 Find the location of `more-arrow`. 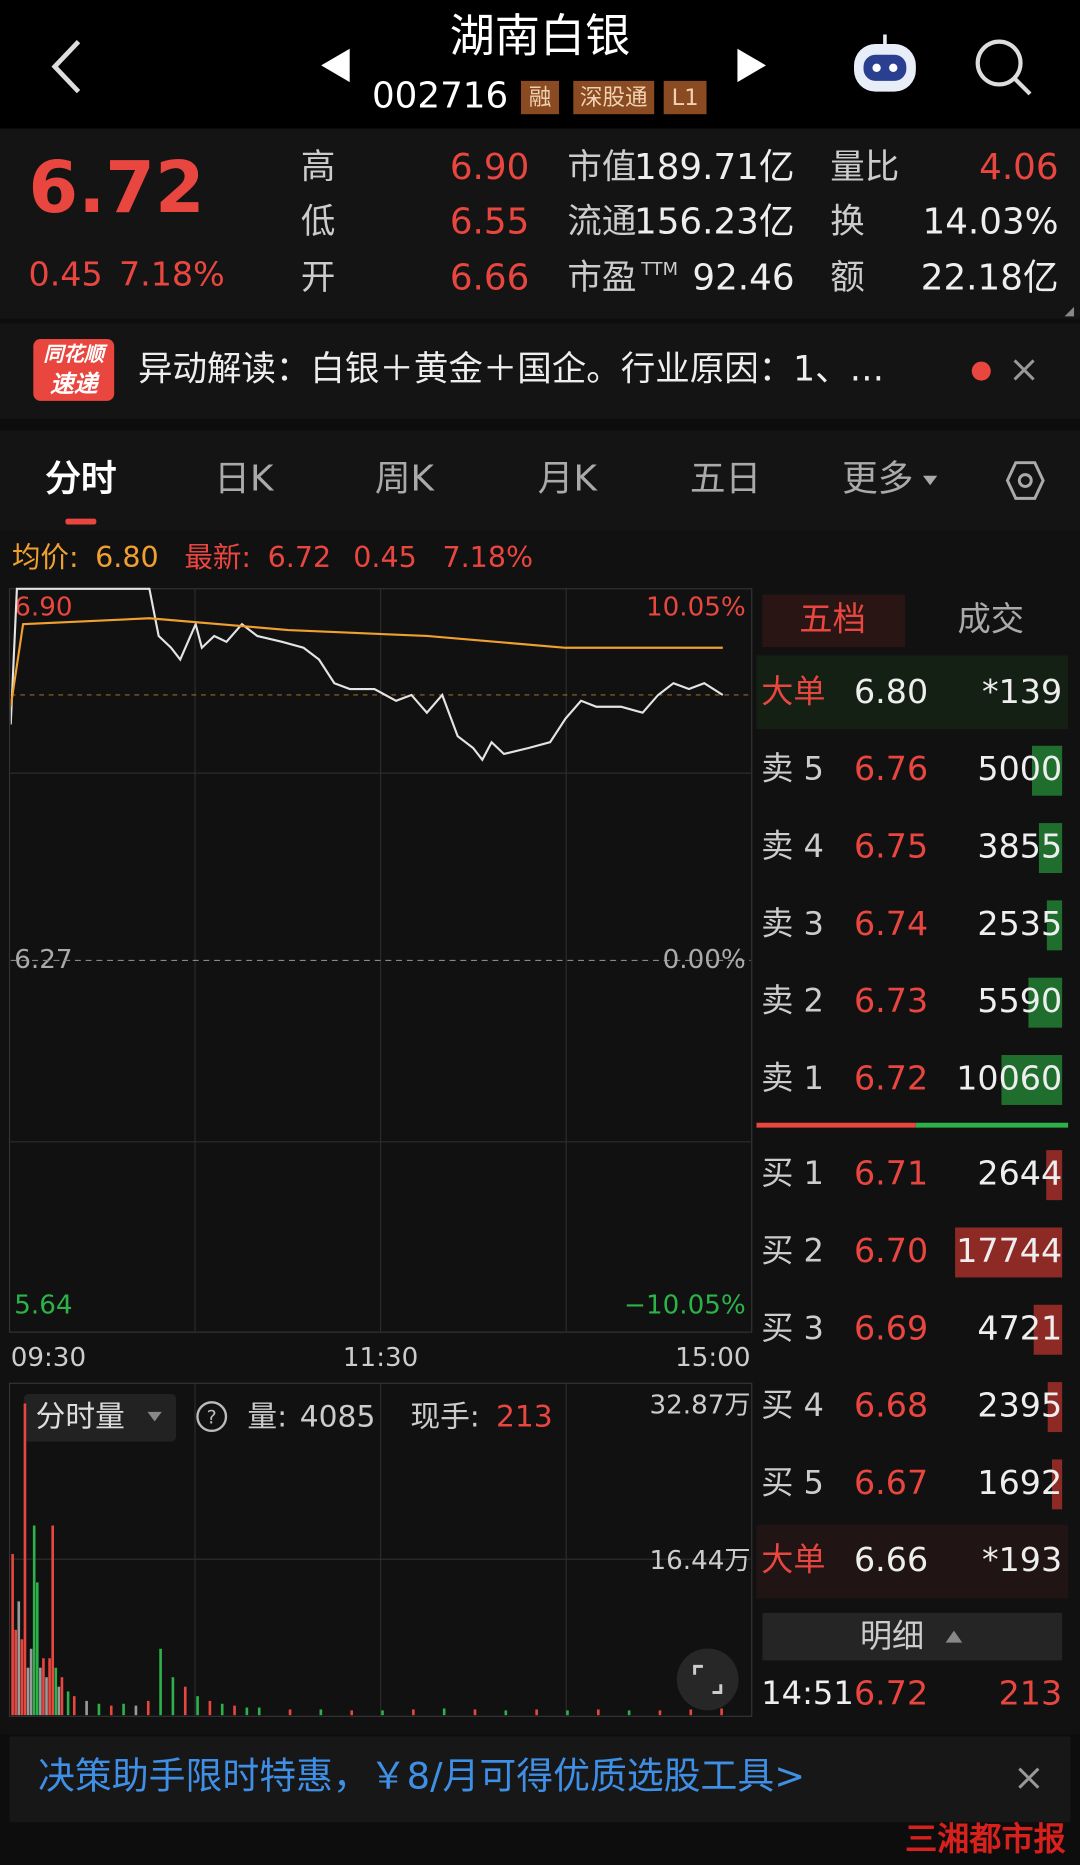

more-arrow is located at coordinates (930, 480).